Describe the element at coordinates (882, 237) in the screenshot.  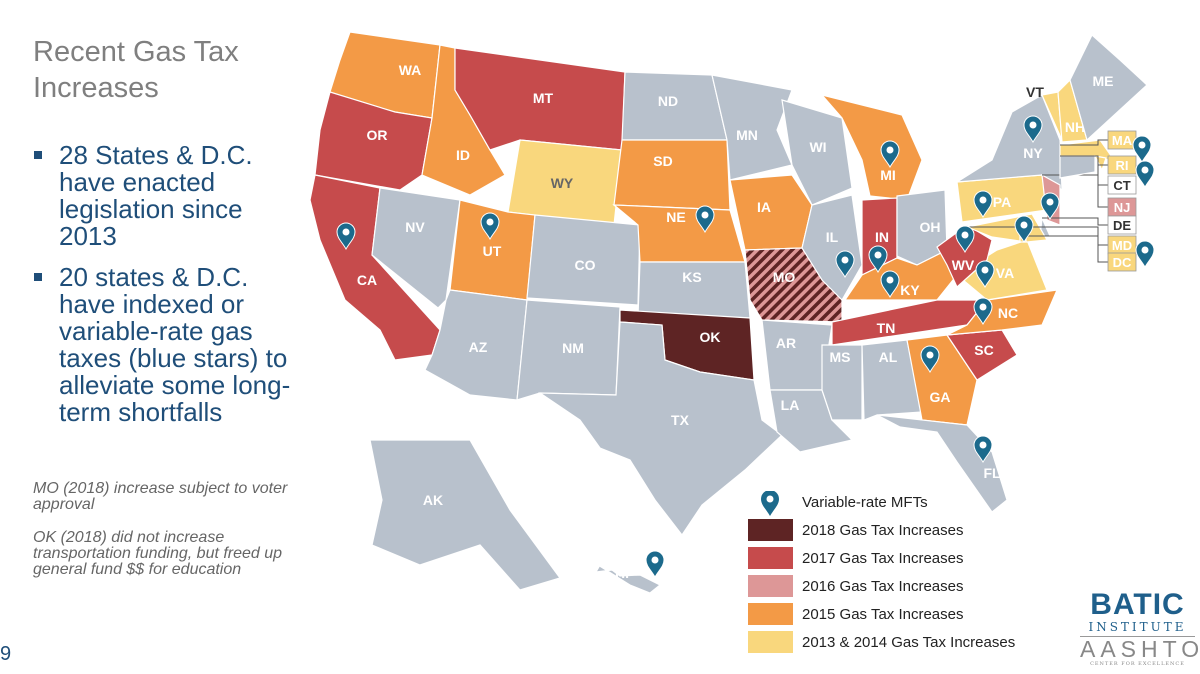
I see `state-label: IN` at that location.